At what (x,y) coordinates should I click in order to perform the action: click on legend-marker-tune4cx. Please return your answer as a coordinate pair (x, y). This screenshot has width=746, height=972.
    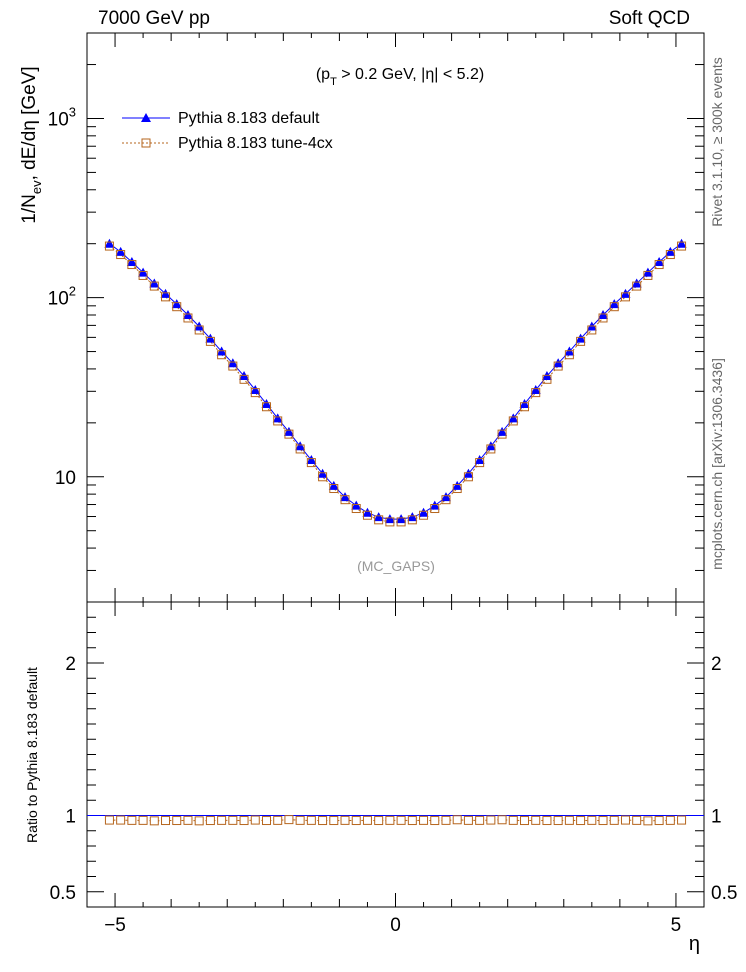
    Looking at the image, I should click on (146, 143).